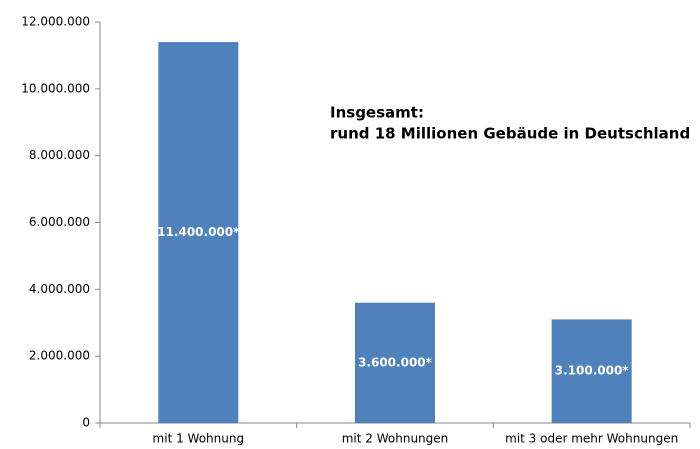 Image resolution: width=700 pixels, height=449 pixels. I want to click on value-label: 11.400.000*, so click(198, 232).